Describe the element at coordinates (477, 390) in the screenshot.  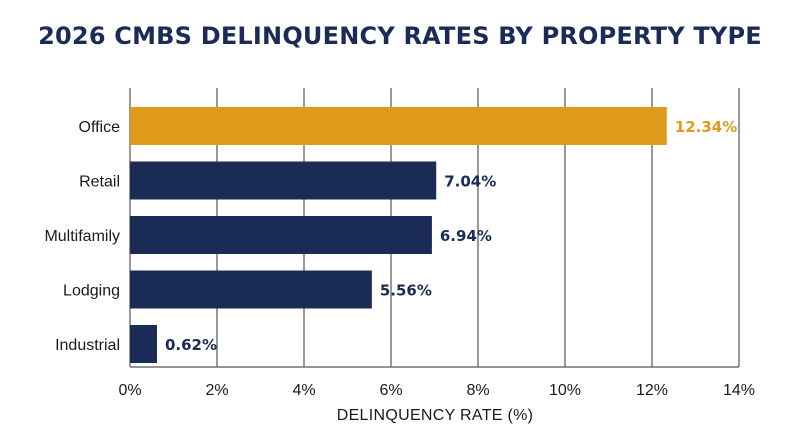
I see `x-tick-label: 8%` at that location.